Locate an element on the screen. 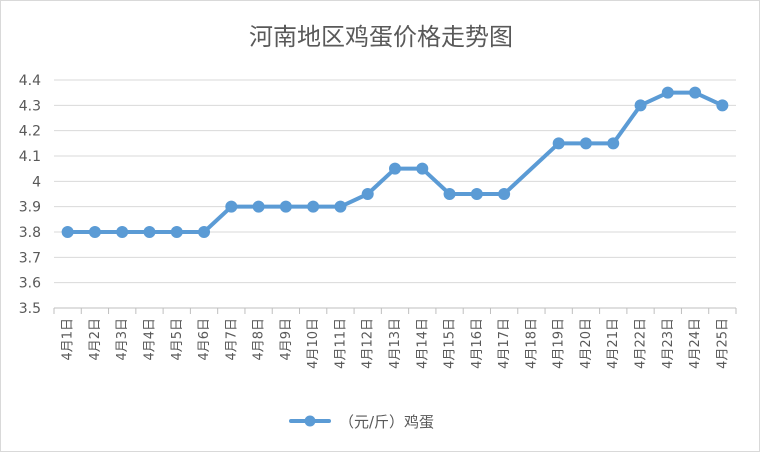 This screenshot has width=760, height=453. y-tick-label: 3.6 is located at coordinates (30, 284).